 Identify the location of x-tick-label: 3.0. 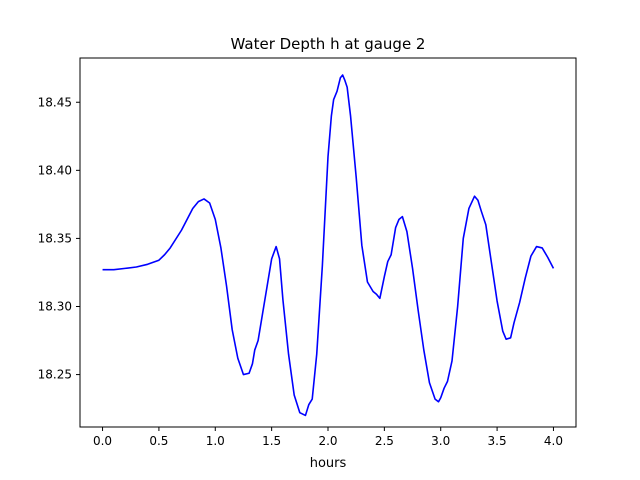
(440, 441).